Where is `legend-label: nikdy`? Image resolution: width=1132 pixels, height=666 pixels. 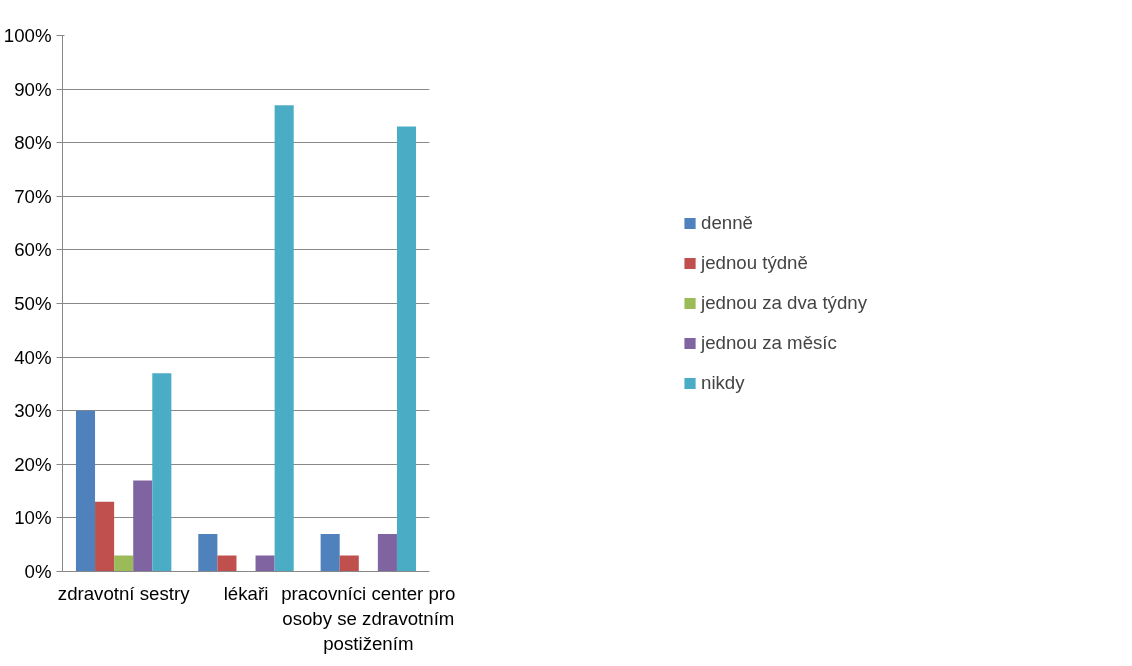
legend-label: nikdy is located at coordinates (723, 383).